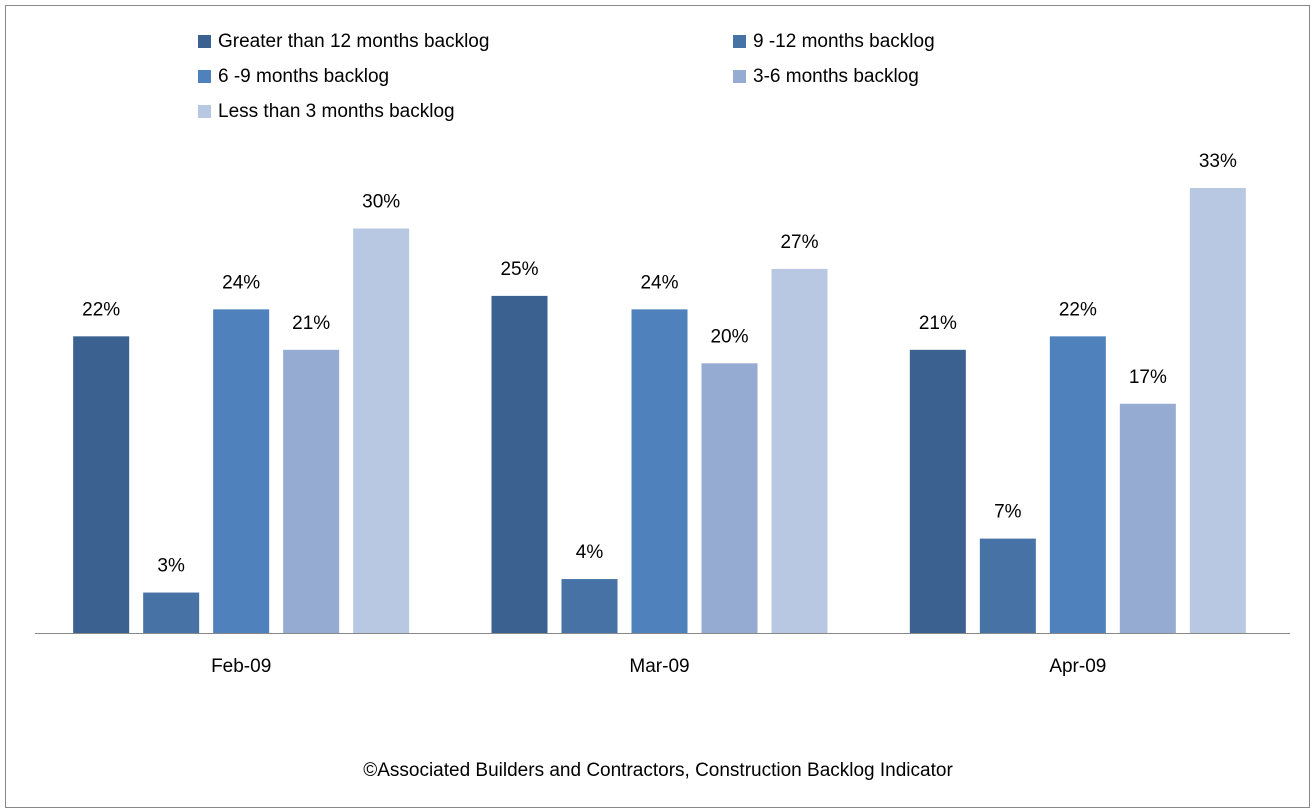 Image resolution: width=1315 pixels, height=812 pixels. I want to click on data-label: 17%, so click(1148, 377).